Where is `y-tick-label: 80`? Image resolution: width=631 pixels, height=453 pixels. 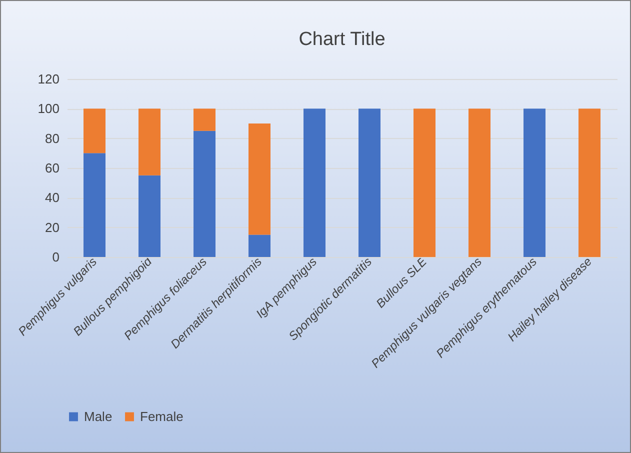 y-tick-label: 80 is located at coordinates (52, 138).